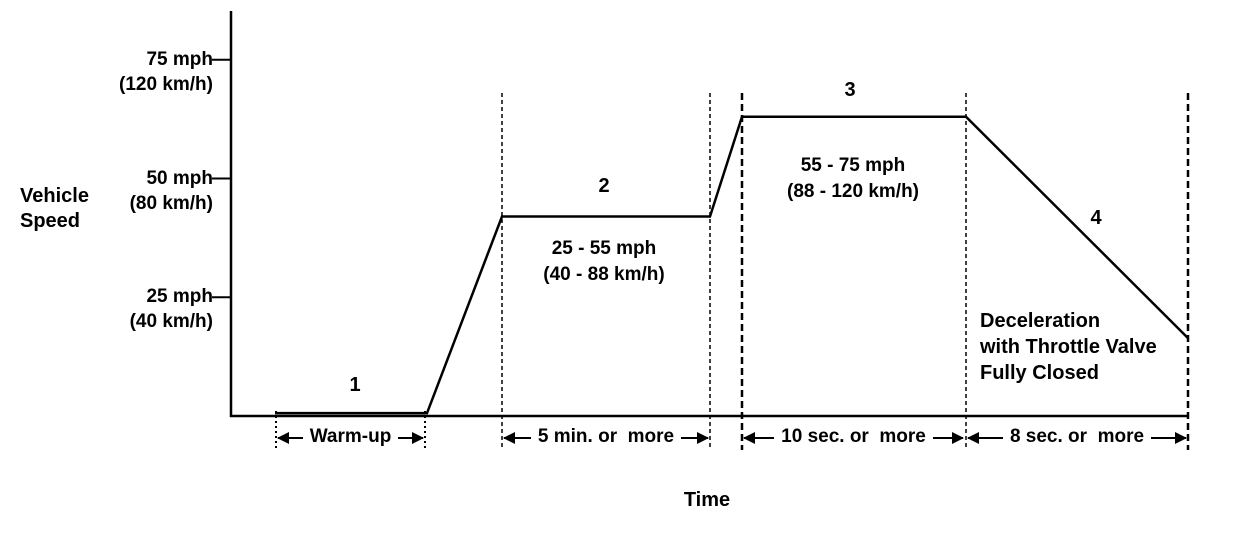  Describe the element at coordinates (1096, 218) in the screenshot. I see `phase-number-4: 4` at that location.